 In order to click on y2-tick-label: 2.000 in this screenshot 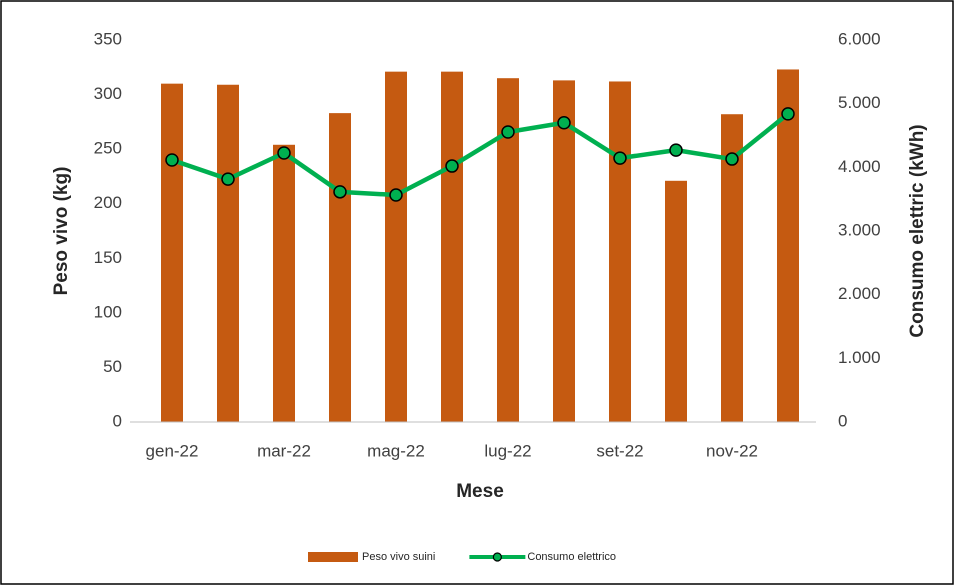, I will do `click(859, 293)`.